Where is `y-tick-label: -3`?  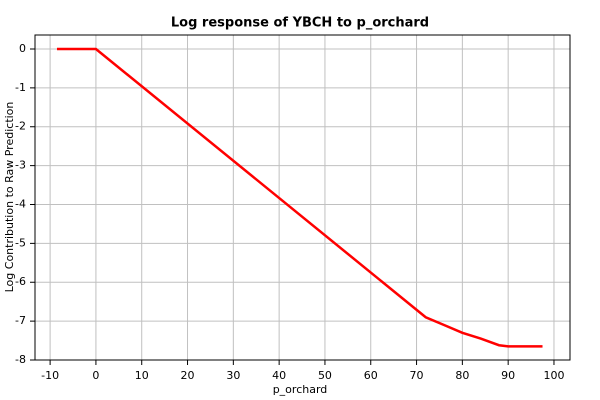
y-tick-label: -3 is located at coordinates (20, 165).